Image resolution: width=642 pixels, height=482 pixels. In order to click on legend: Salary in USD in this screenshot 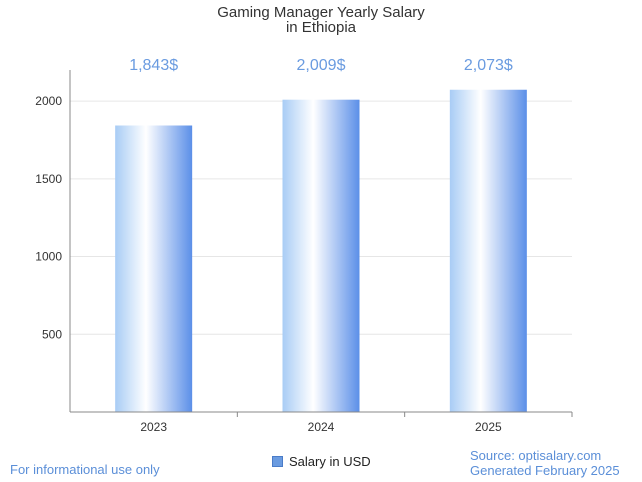, I will do `click(321, 461)`.